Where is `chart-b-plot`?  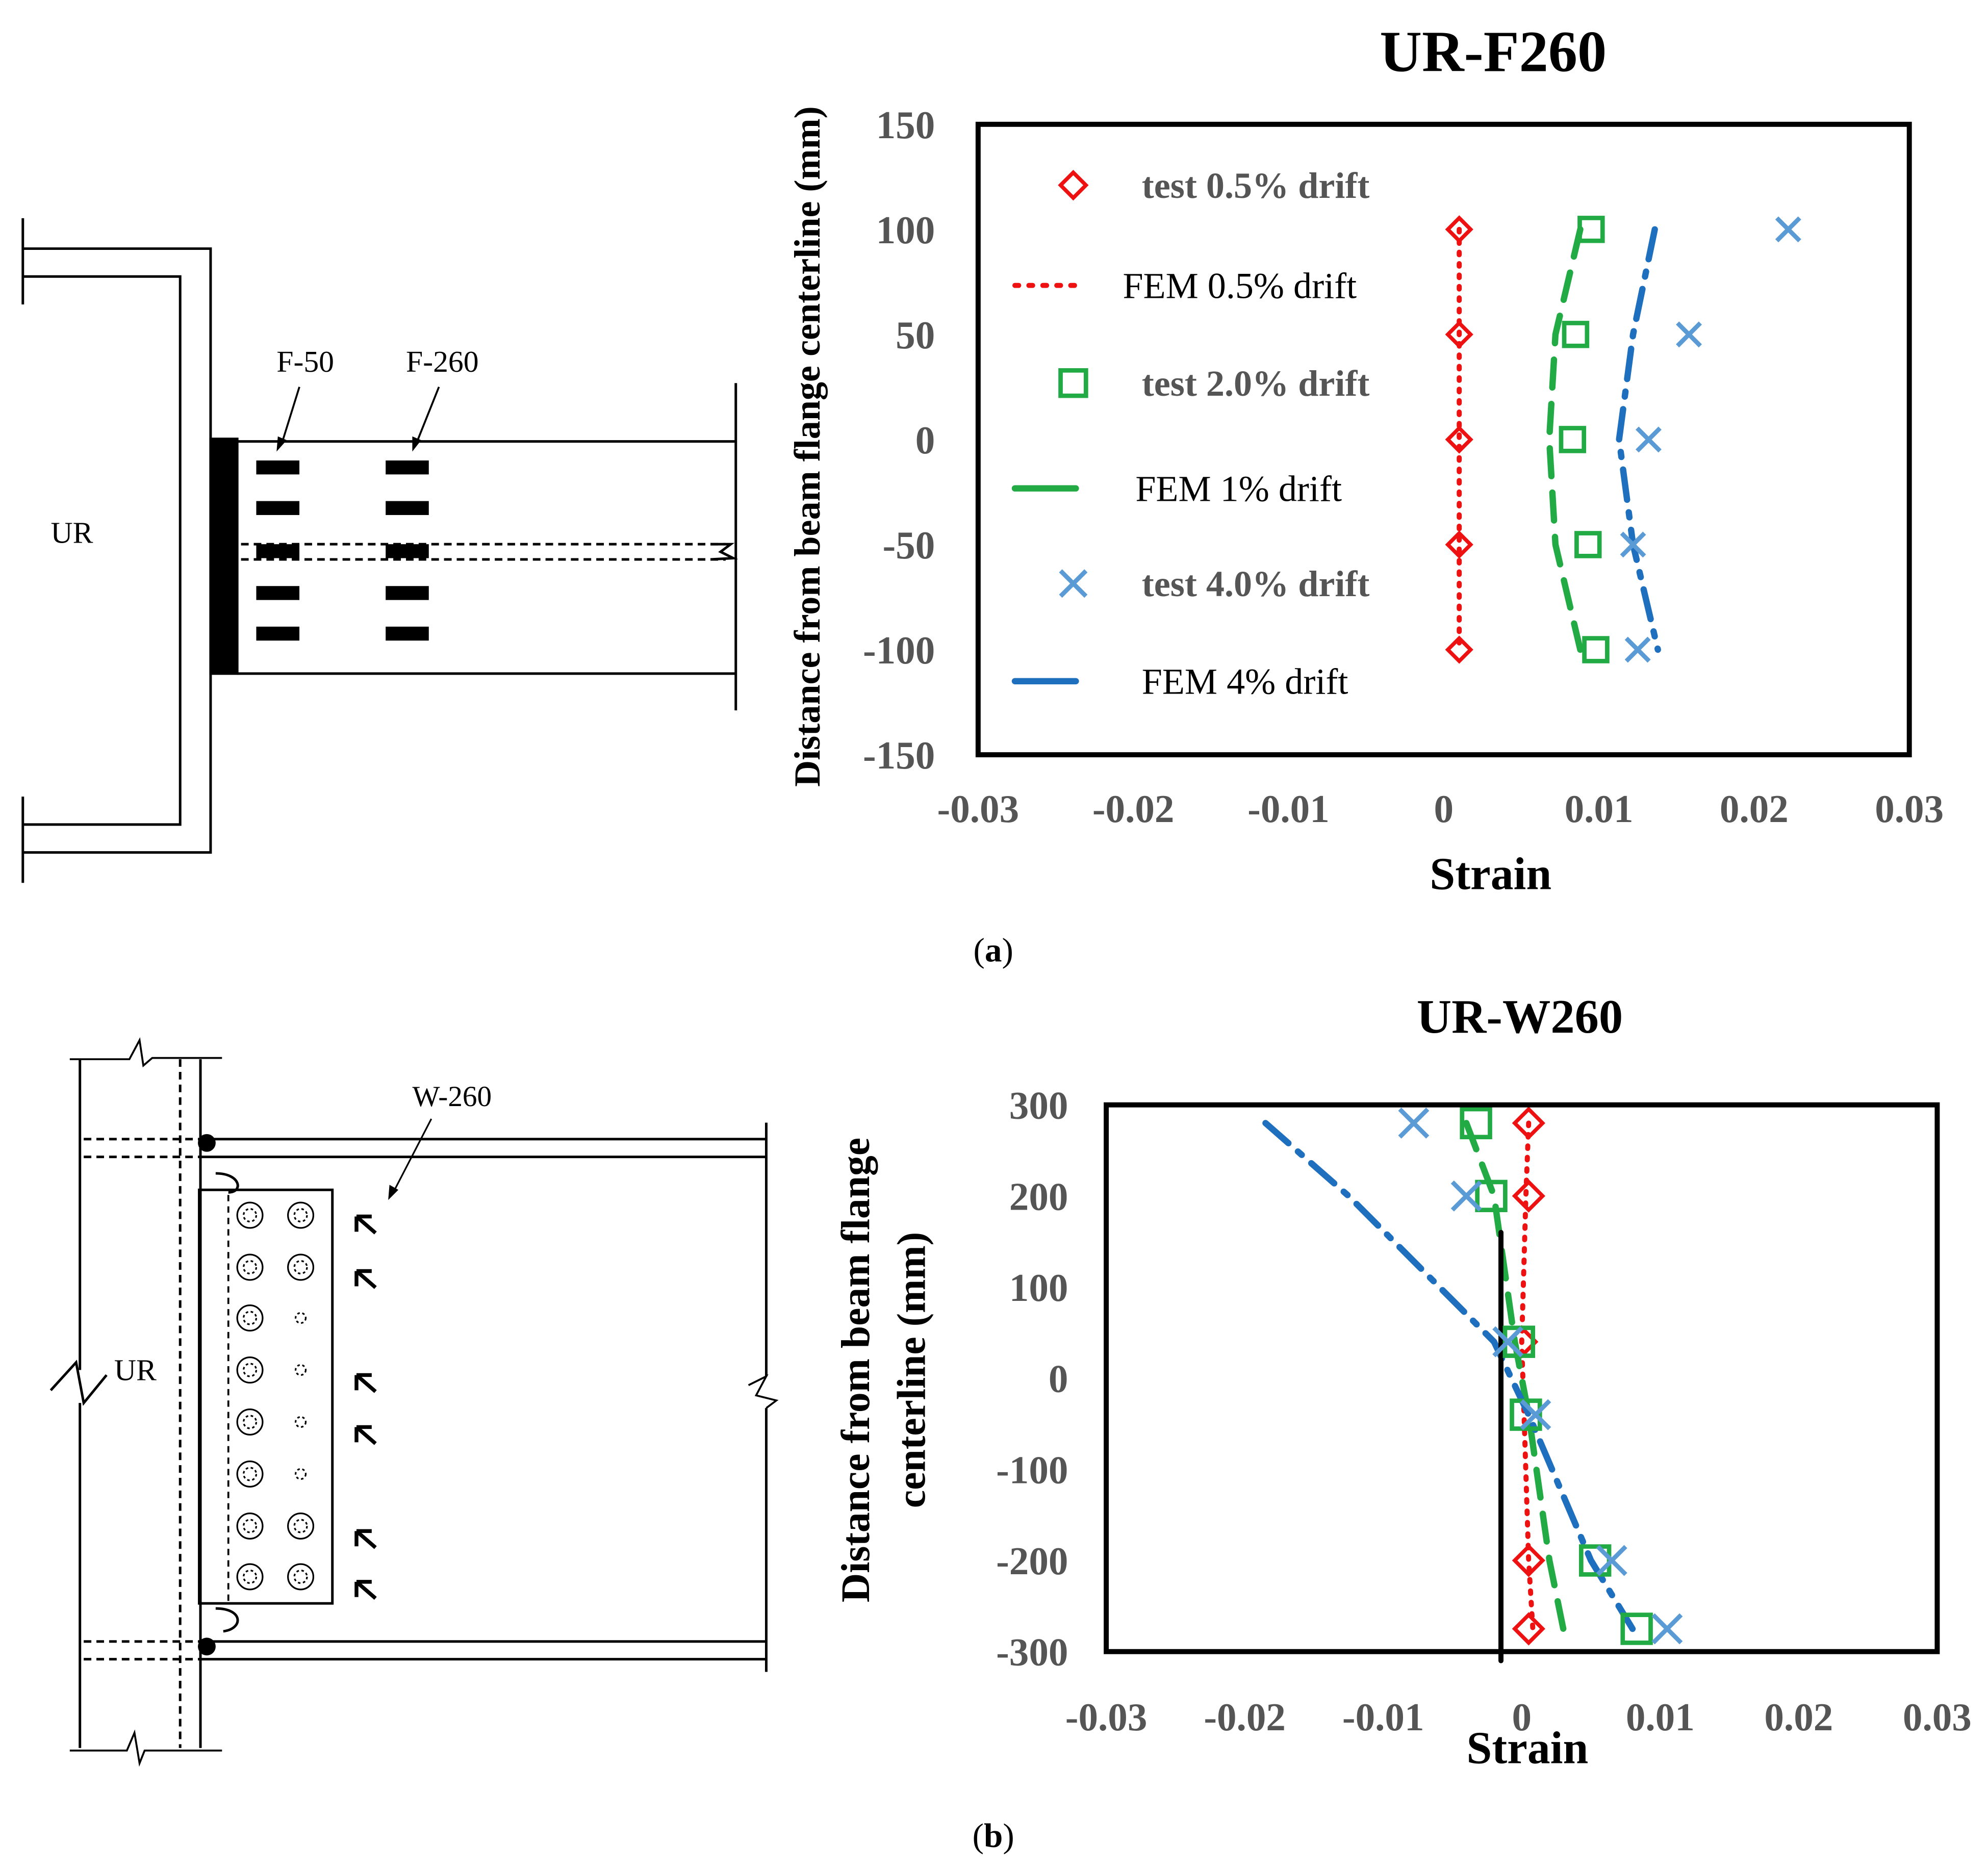
chart-b-plot is located at coordinates (1472, 1384).